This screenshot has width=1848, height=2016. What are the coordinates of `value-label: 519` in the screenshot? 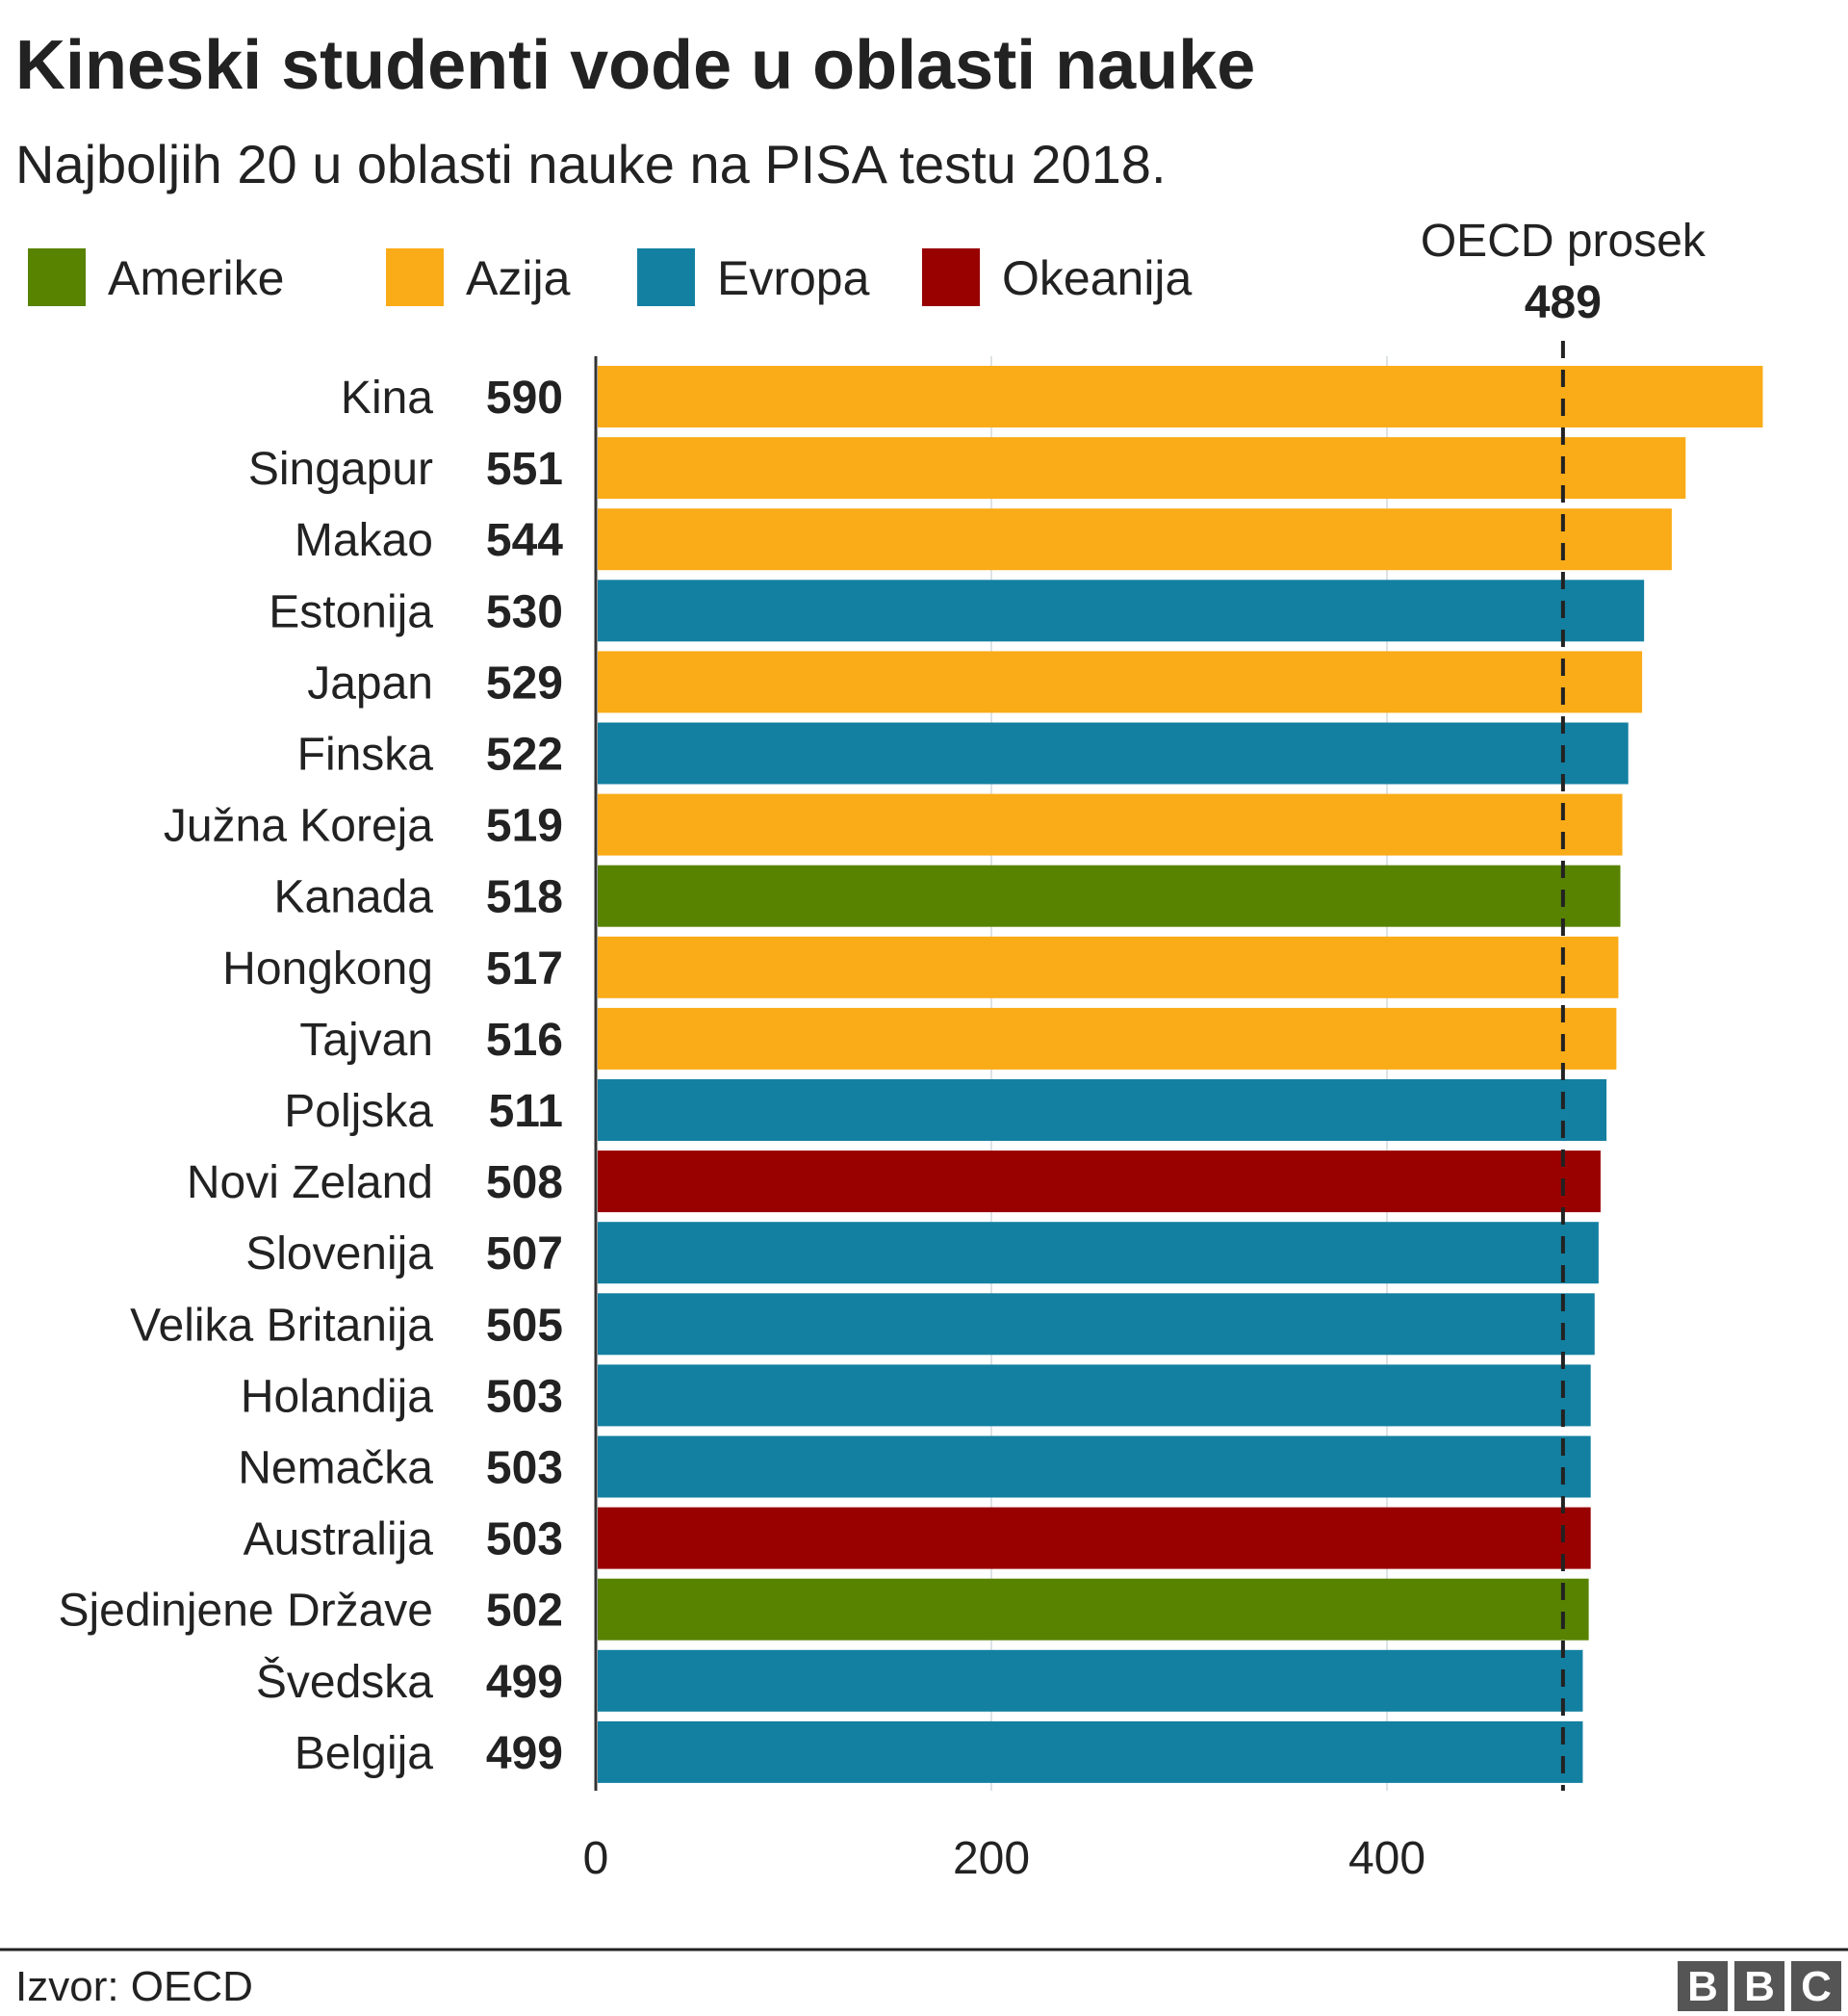 It's located at (524, 827).